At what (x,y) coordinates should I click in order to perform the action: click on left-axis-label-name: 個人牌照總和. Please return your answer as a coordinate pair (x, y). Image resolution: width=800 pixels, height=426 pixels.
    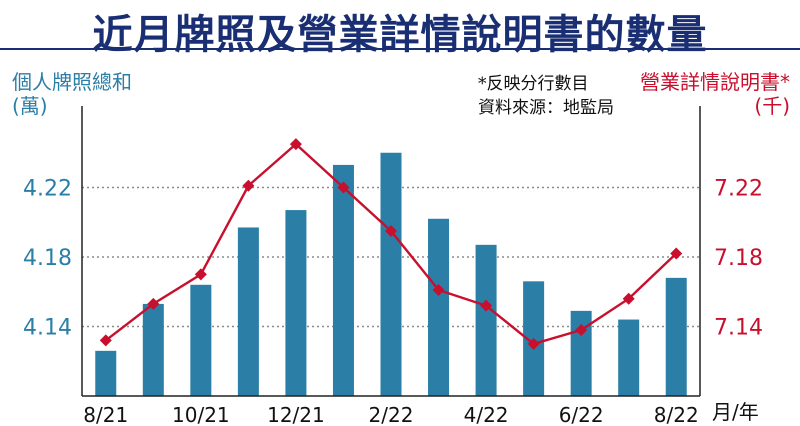
    Looking at the image, I should click on (72, 82).